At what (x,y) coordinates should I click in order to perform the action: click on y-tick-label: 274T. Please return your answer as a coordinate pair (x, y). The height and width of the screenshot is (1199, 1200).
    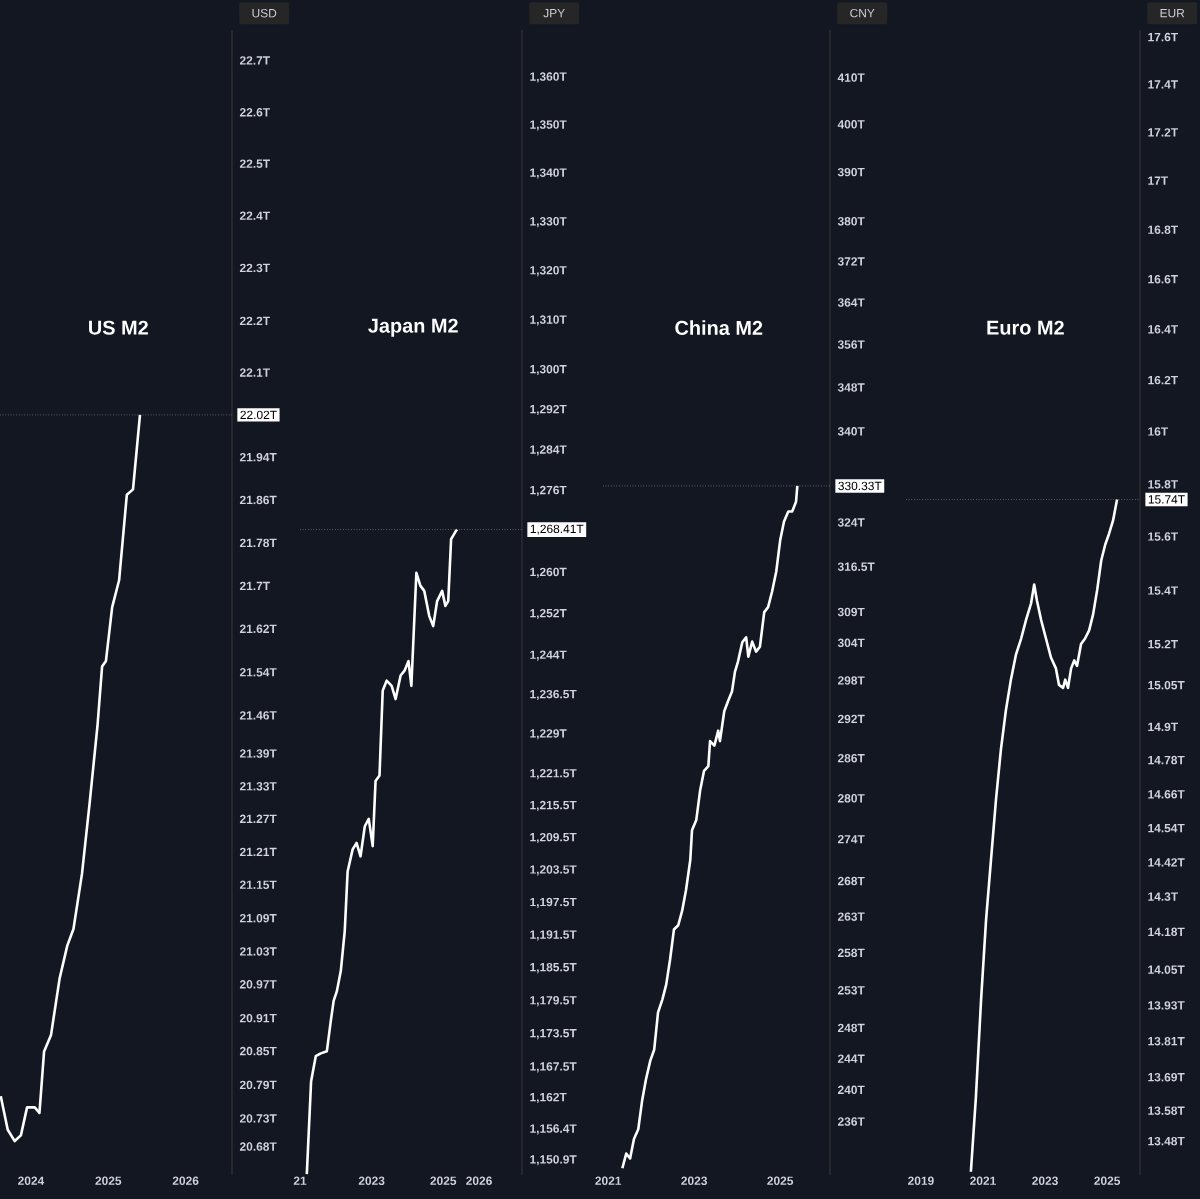
    Looking at the image, I should click on (851, 839).